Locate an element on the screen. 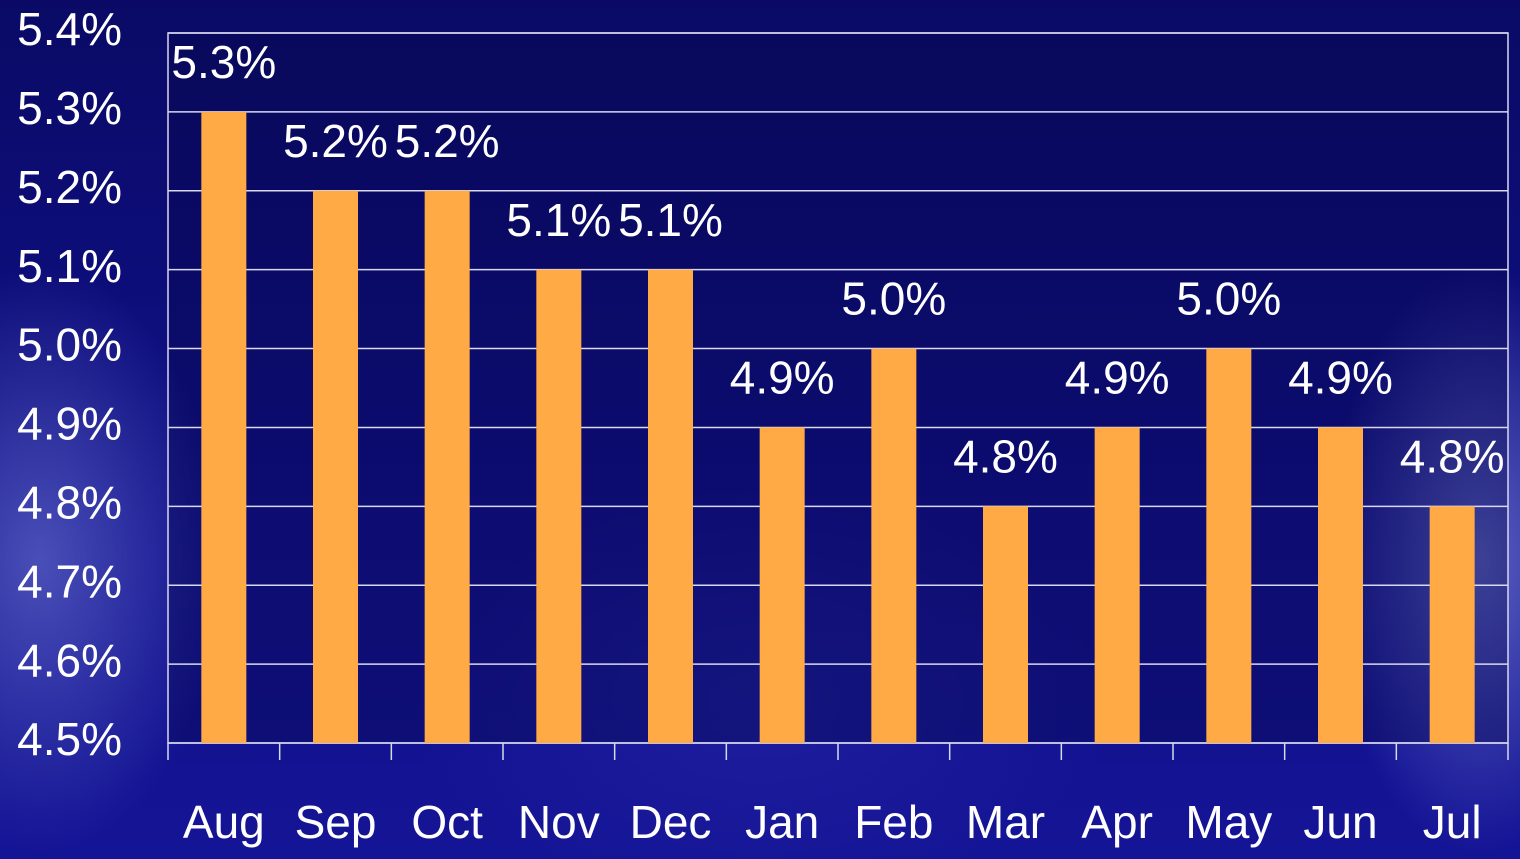  x-tick-label: Apr is located at coordinates (1117, 822).